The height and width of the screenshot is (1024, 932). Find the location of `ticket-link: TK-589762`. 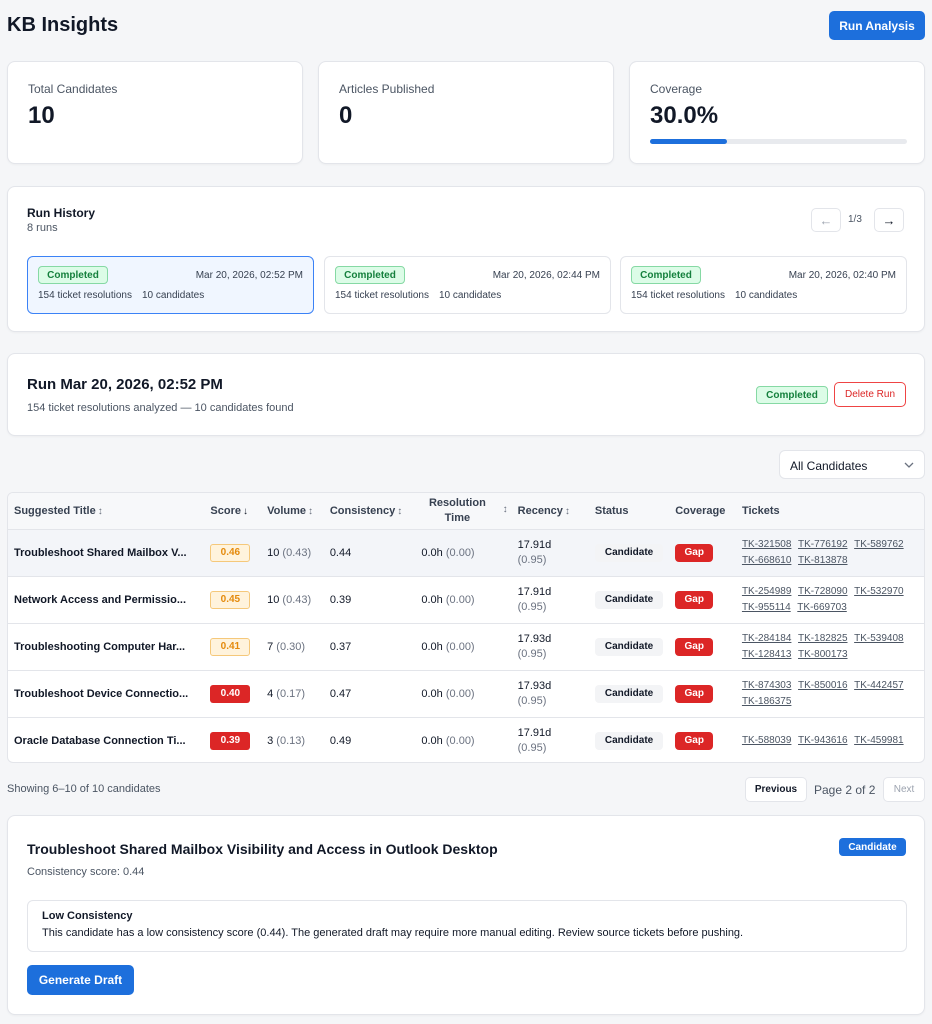

ticket-link: TK-589762 is located at coordinates (879, 544).